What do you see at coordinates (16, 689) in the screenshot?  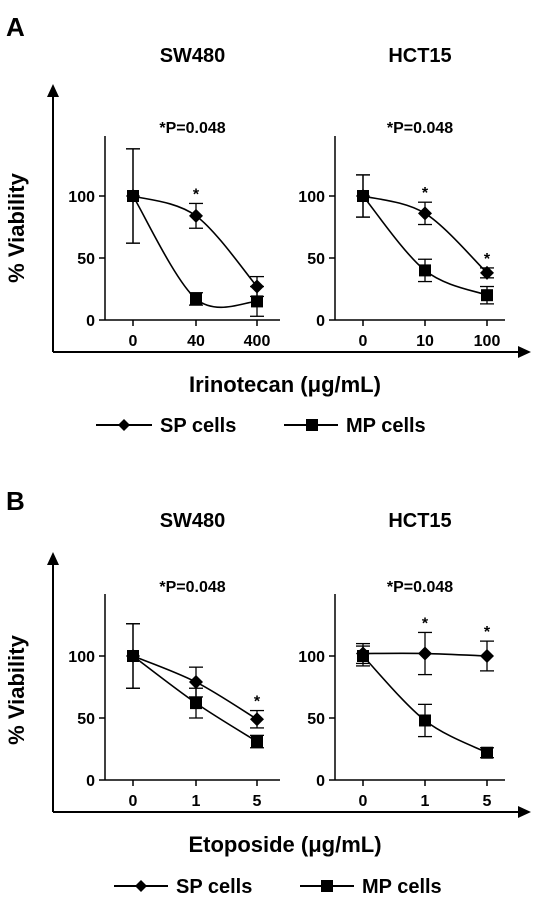 I see `panel-b-y-axis-label: % Viability` at bounding box center [16, 689].